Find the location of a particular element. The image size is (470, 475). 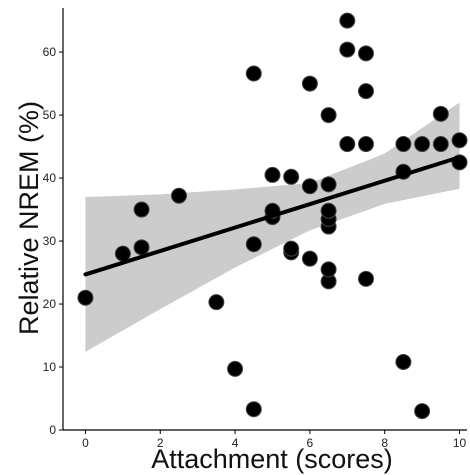

y-tick-label: 0 is located at coordinates (52, 430).